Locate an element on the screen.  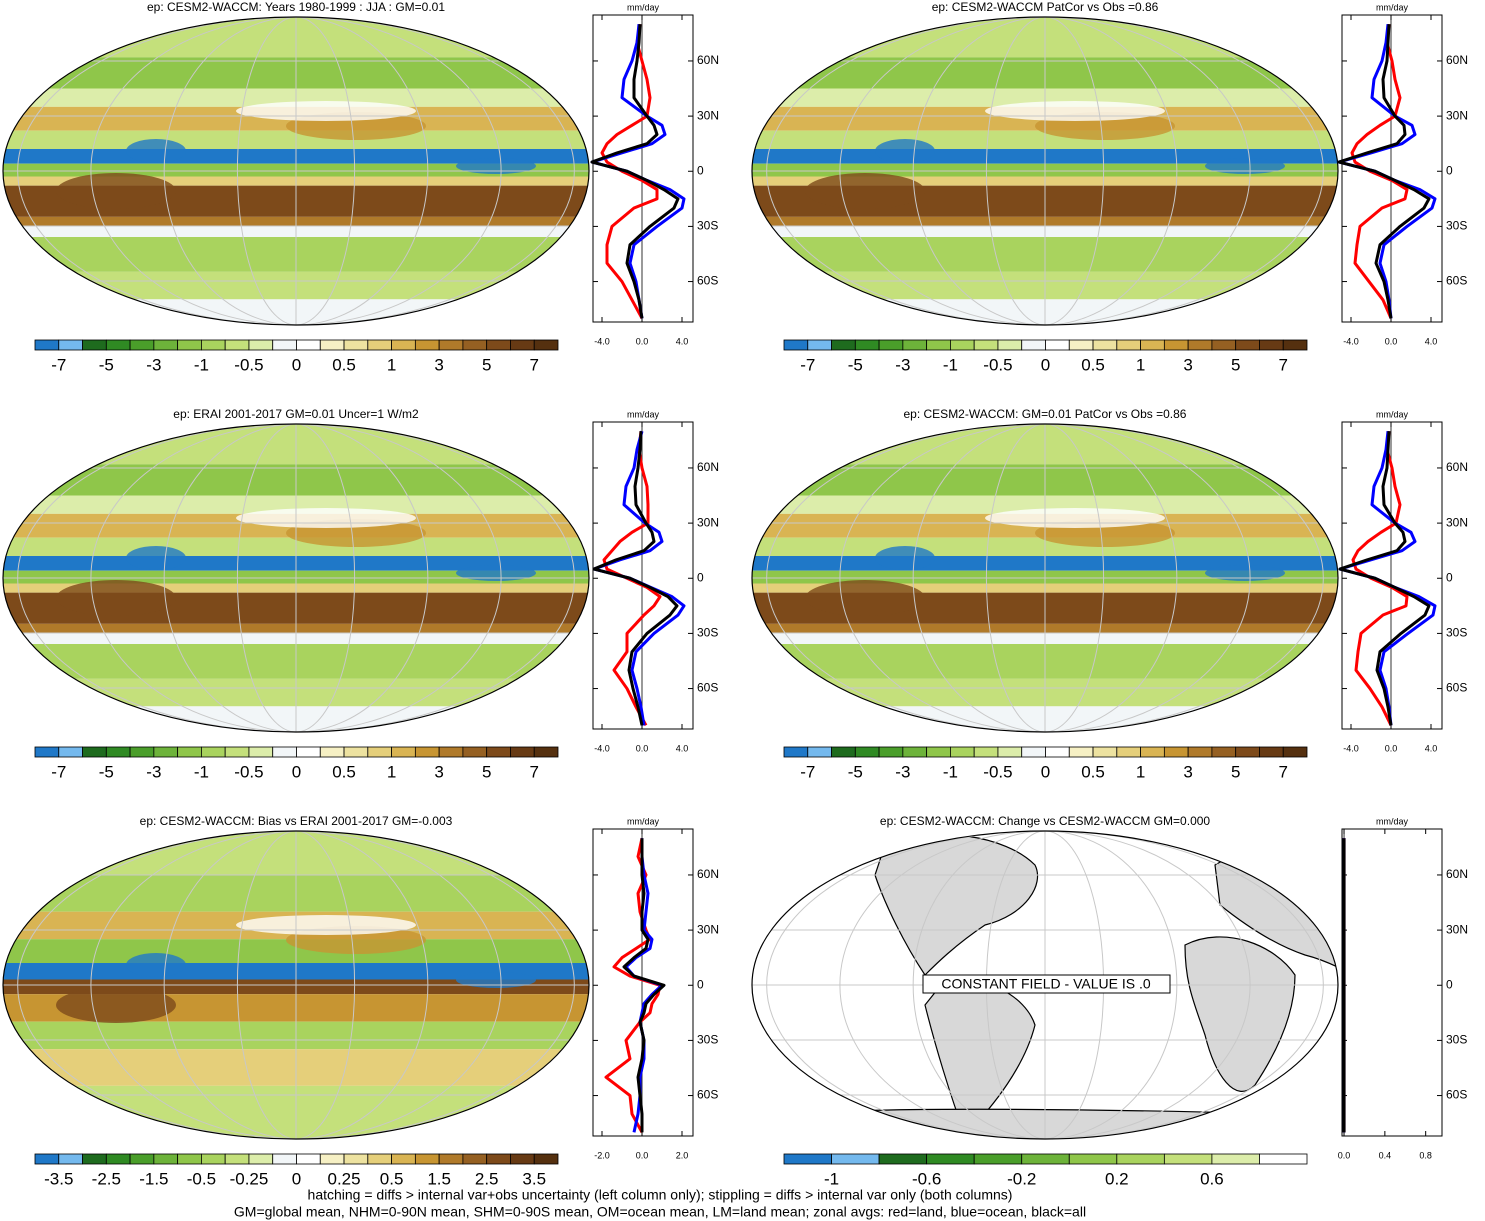
colorbar-label: -0.25 is located at coordinates (249, 1178).